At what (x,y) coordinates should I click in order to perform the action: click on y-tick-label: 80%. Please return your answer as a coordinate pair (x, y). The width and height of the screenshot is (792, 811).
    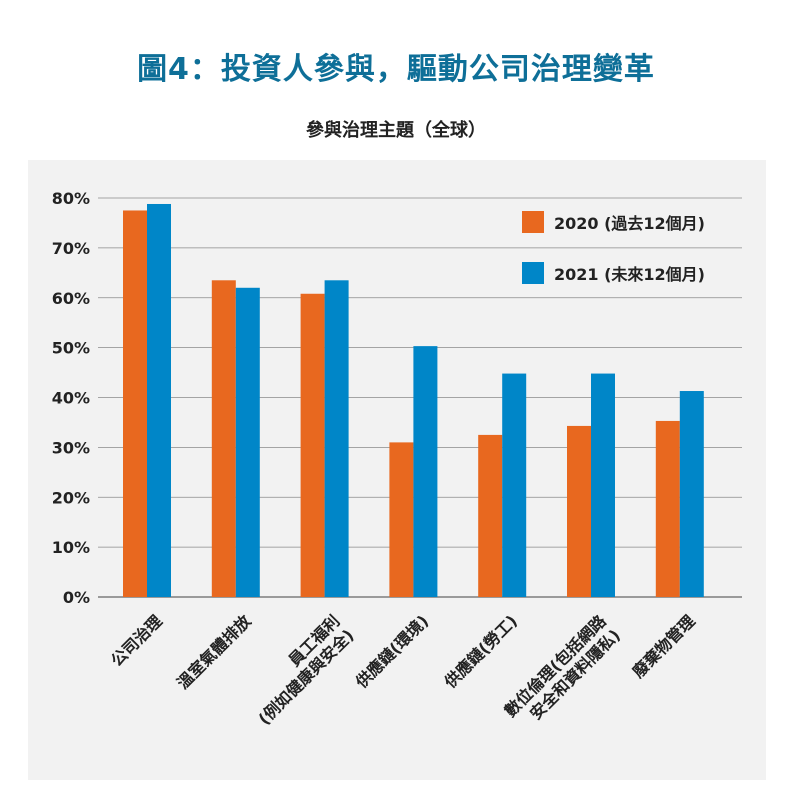
    Looking at the image, I should click on (71, 198).